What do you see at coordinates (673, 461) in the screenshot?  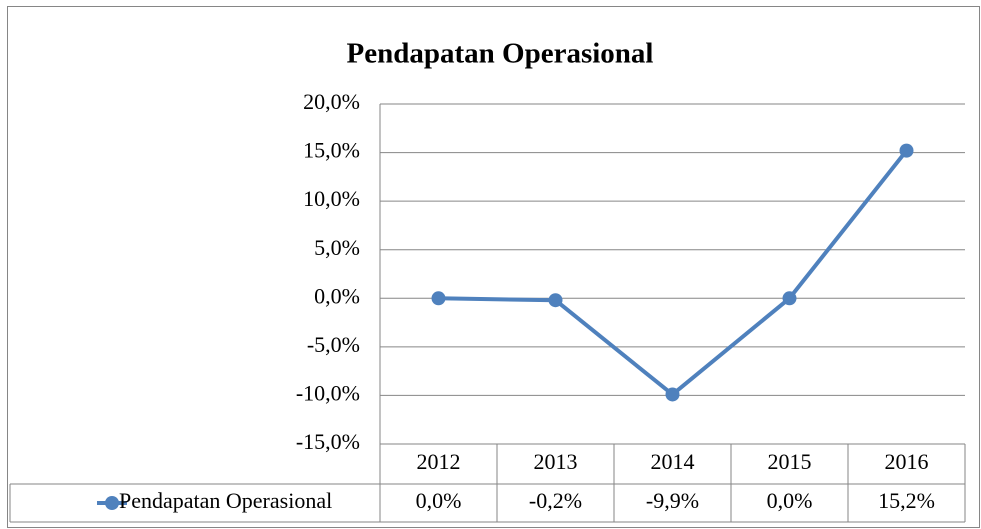 I see `x-tick-label: 2014` at bounding box center [673, 461].